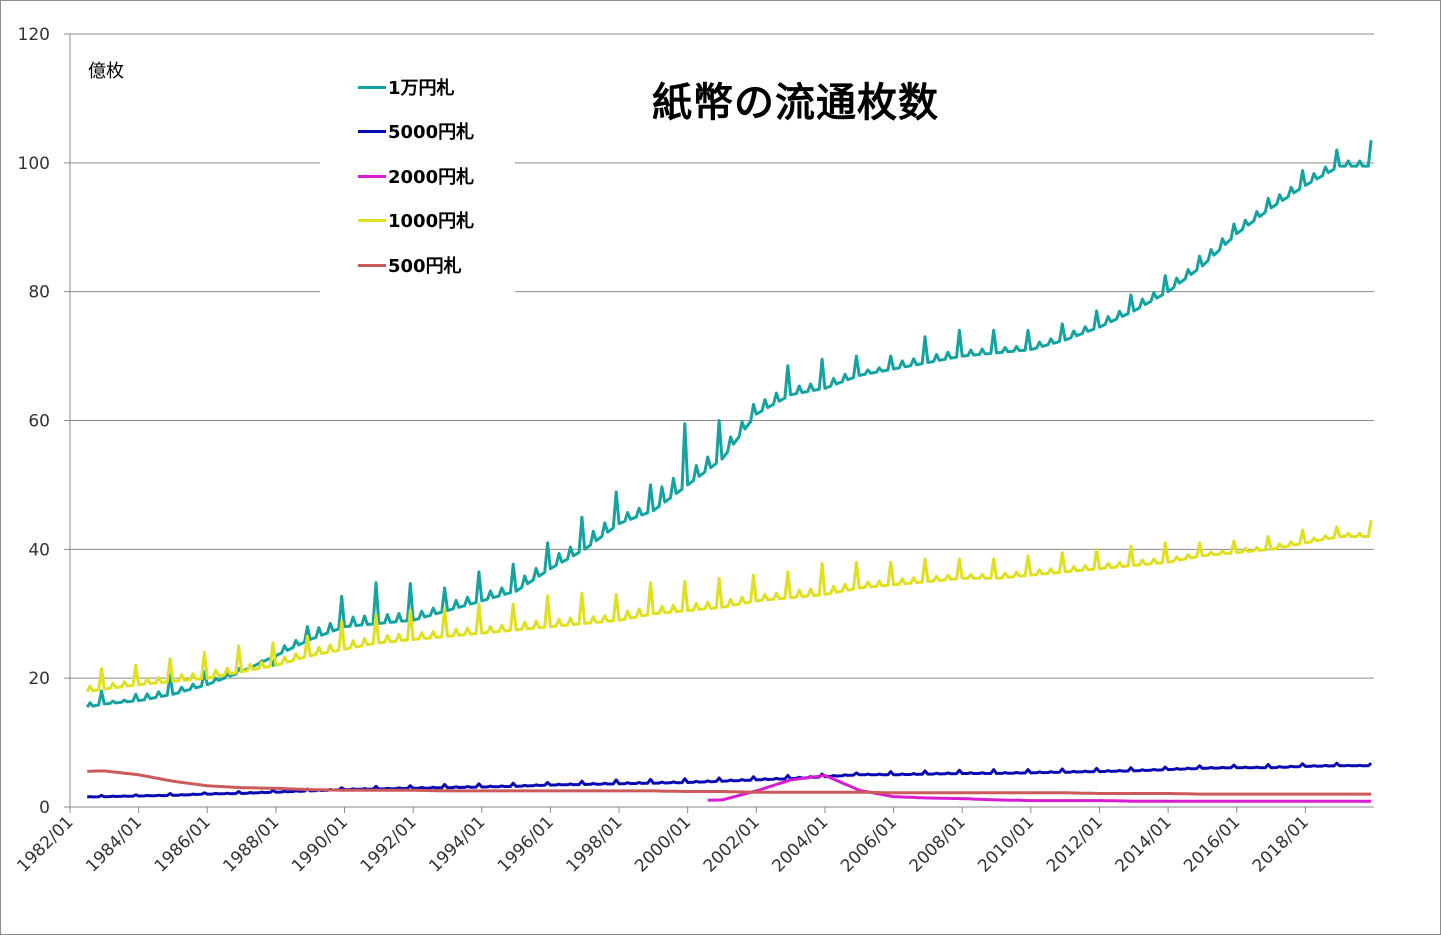 This screenshot has height=935, width=1441. Describe the element at coordinates (526, 844) in the screenshot. I see `x-tick-label: 1996/01` at that location.